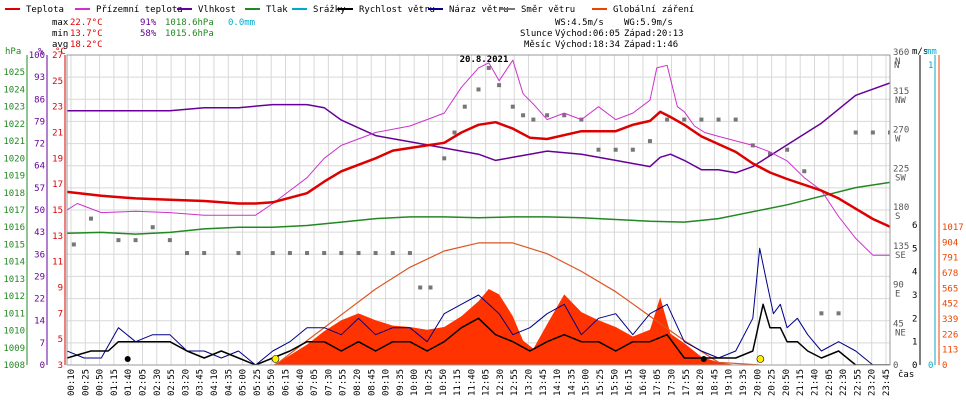 This screenshot has width=966, height=400. What do you see at coordinates (914, 343) in the screenshot?
I see `ms-tick-label: 1` at bounding box center [914, 343].